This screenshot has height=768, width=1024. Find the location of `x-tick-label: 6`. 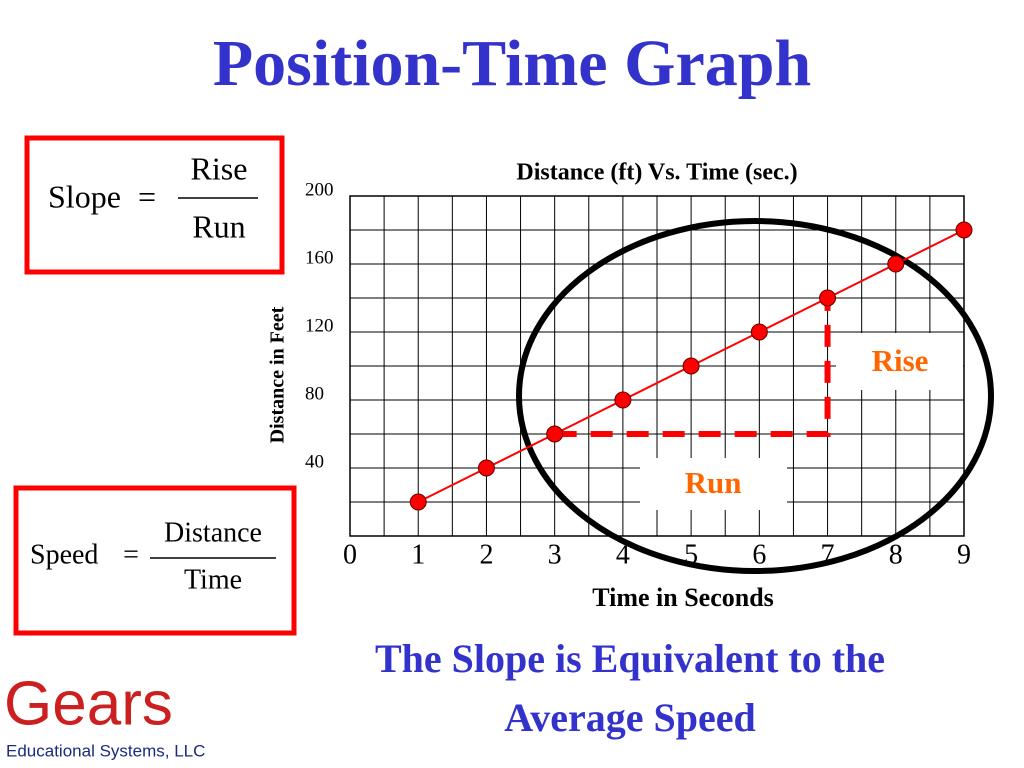

x-tick-label: 6 is located at coordinates (759, 554).